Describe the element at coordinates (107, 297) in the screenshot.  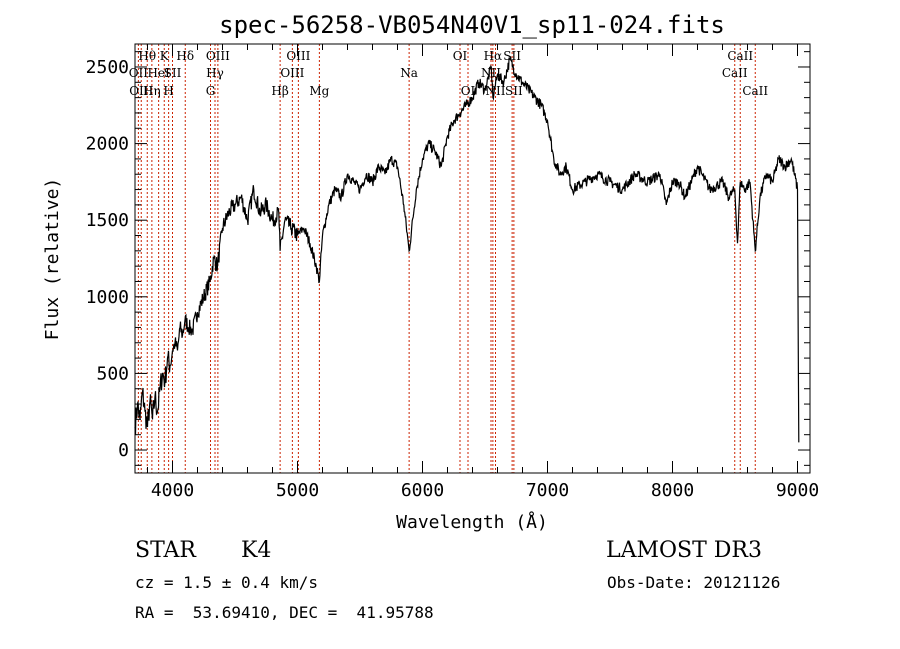
I see `y-tick-label: 1000` at that location.